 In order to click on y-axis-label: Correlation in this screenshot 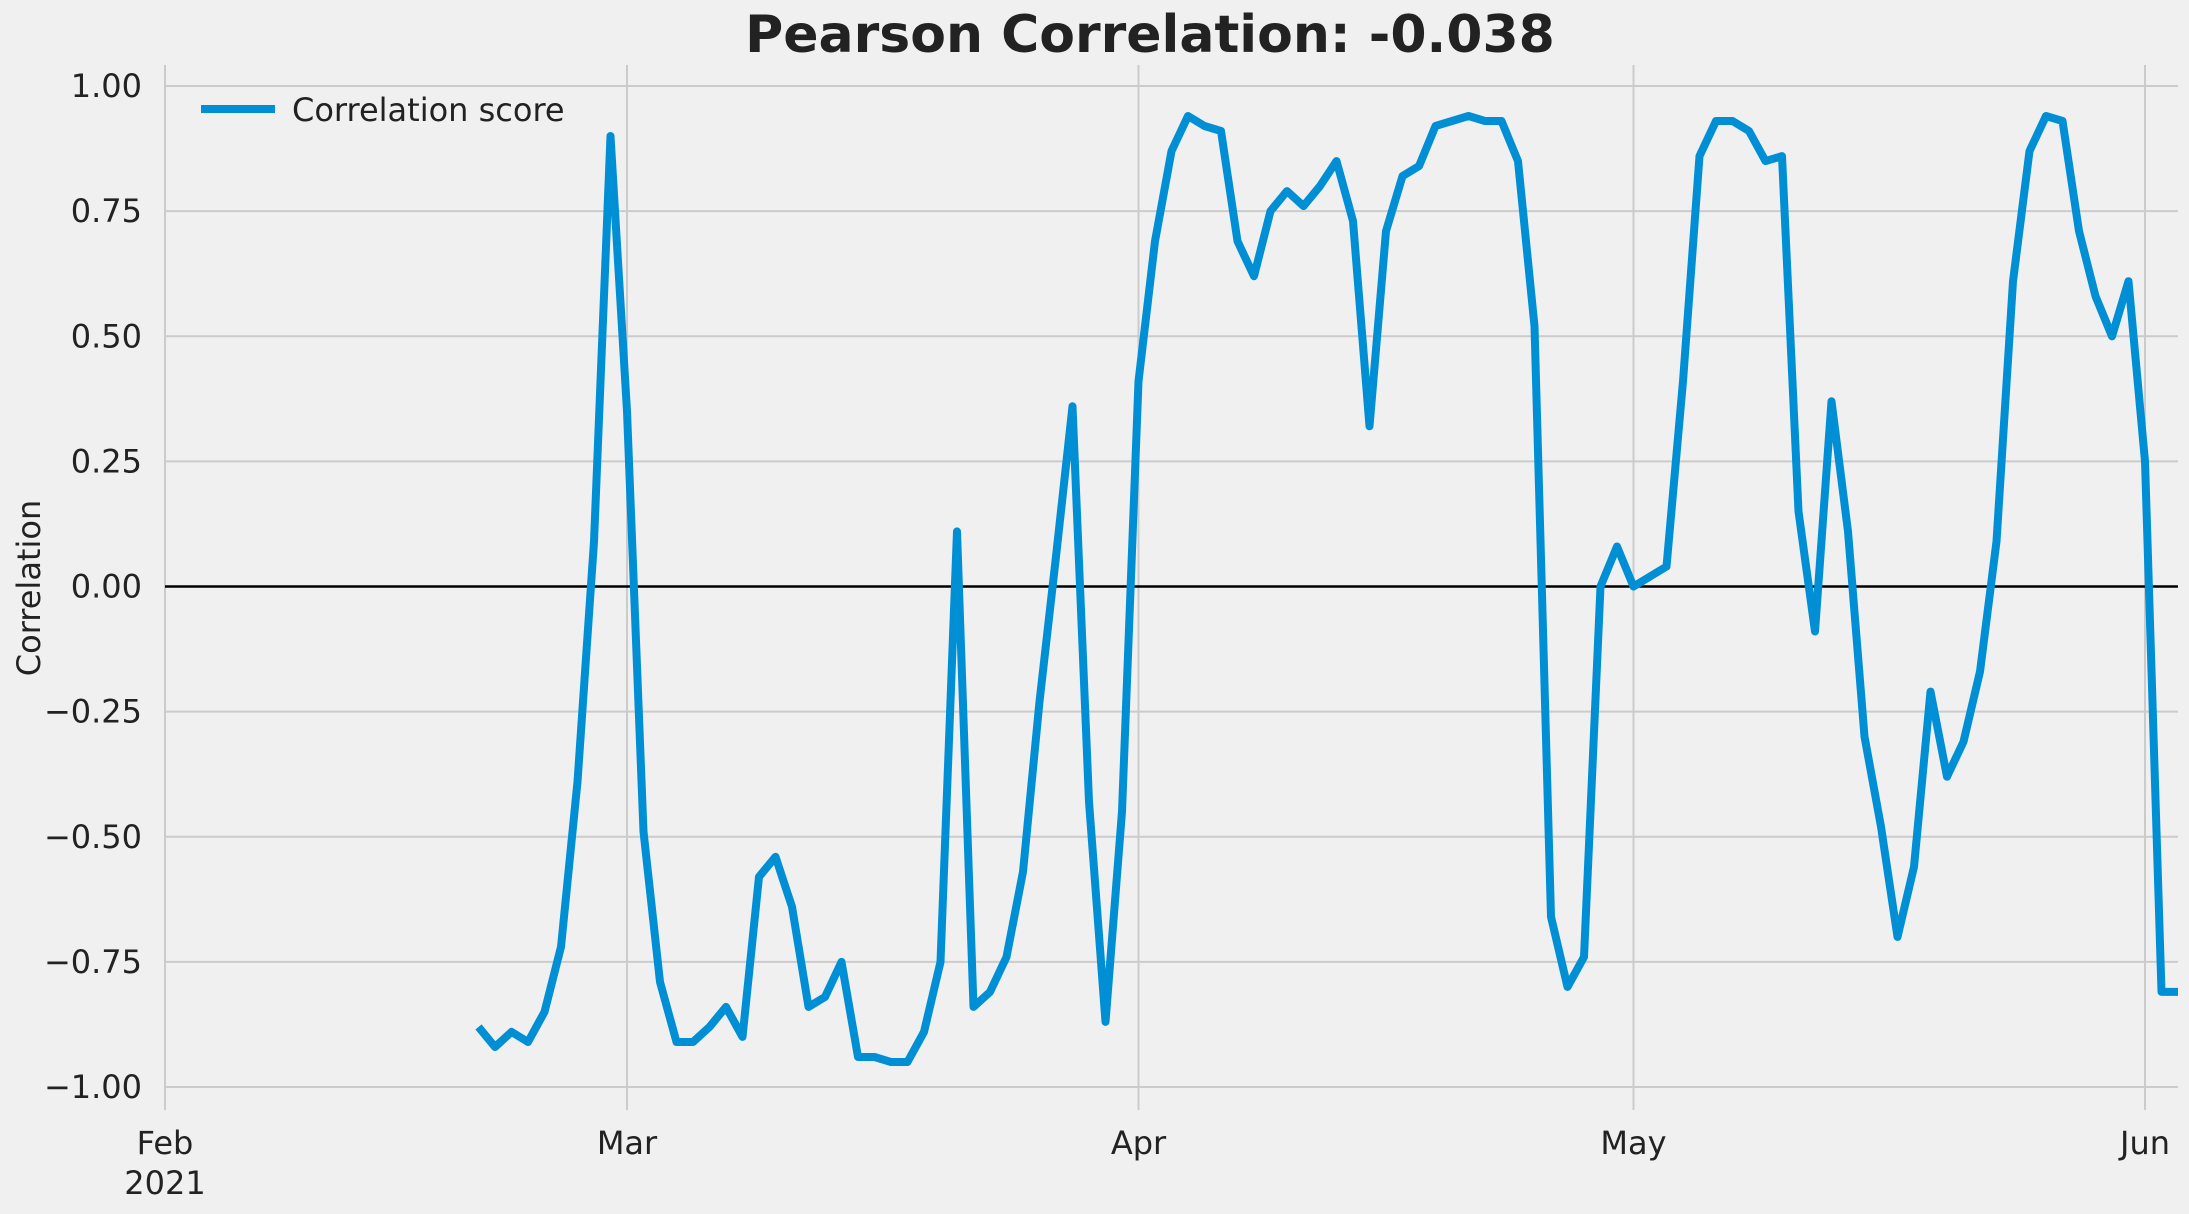, I will do `click(29, 588)`.